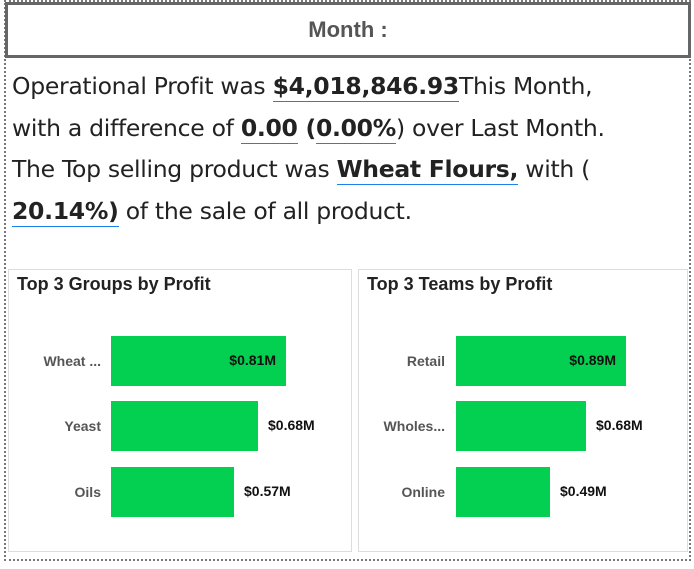 Image resolution: width=694 pixels, height=569 pixels. Describe the element at coordinates (583, 491) in the screenshot. I see `data-label: $0.49M` at that location.